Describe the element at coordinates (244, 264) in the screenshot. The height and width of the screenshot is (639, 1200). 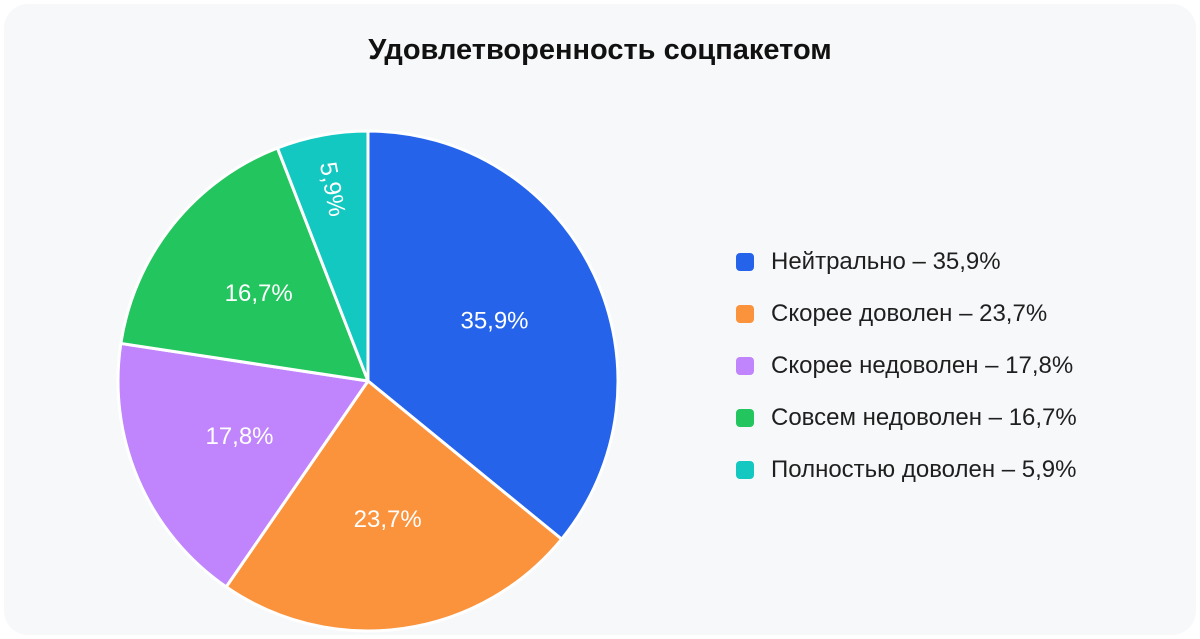
I see `pie-slice-totally-dissatisfied` at that location.